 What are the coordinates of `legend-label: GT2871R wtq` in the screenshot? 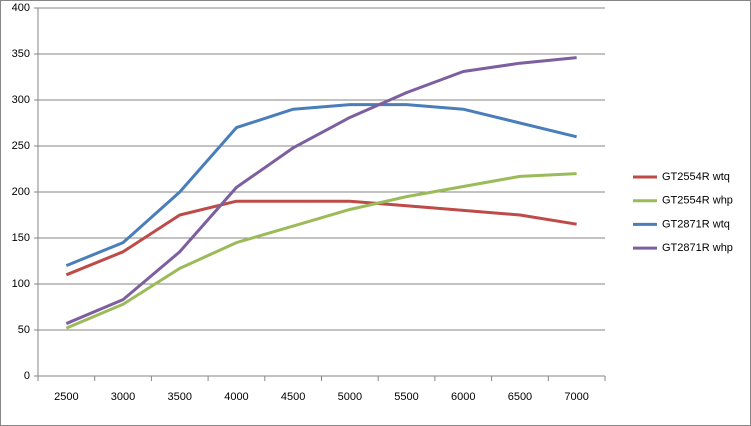 It's located at (696, 224).